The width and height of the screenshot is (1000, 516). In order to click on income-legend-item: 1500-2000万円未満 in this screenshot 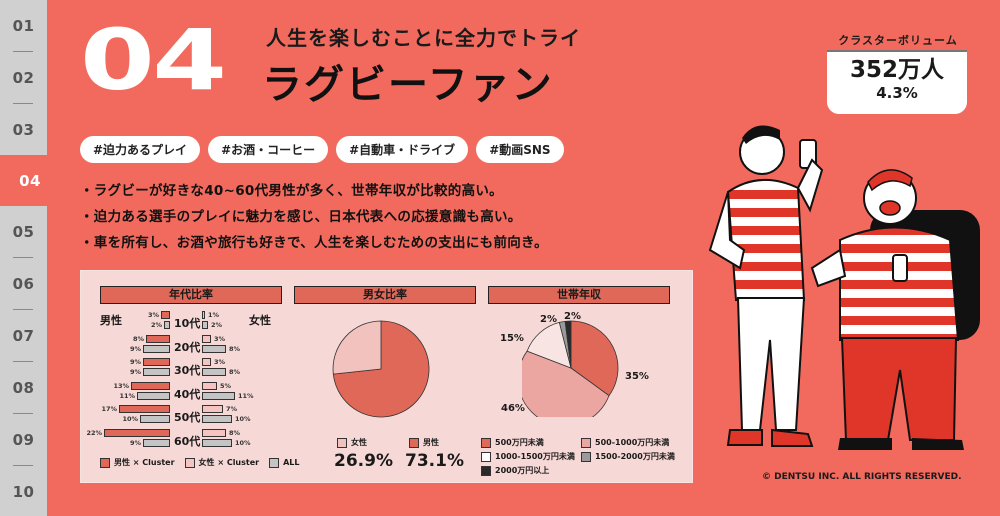, I will do `click(628, 456)`.